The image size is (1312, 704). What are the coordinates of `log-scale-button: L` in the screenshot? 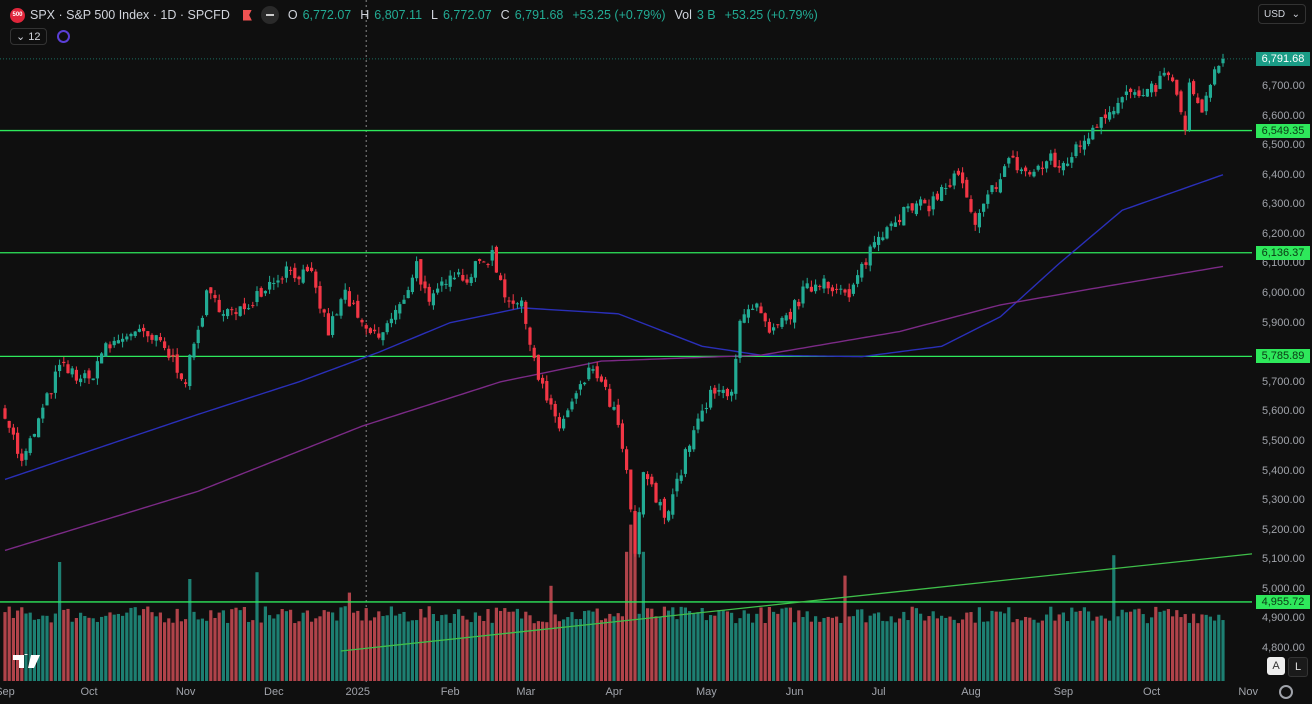 It's located at (1298, 667).